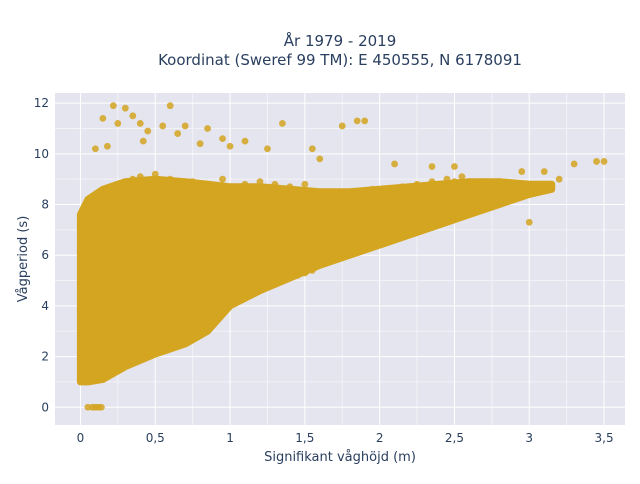  I want to click on y-tick-label: 10, so click(41, 154).